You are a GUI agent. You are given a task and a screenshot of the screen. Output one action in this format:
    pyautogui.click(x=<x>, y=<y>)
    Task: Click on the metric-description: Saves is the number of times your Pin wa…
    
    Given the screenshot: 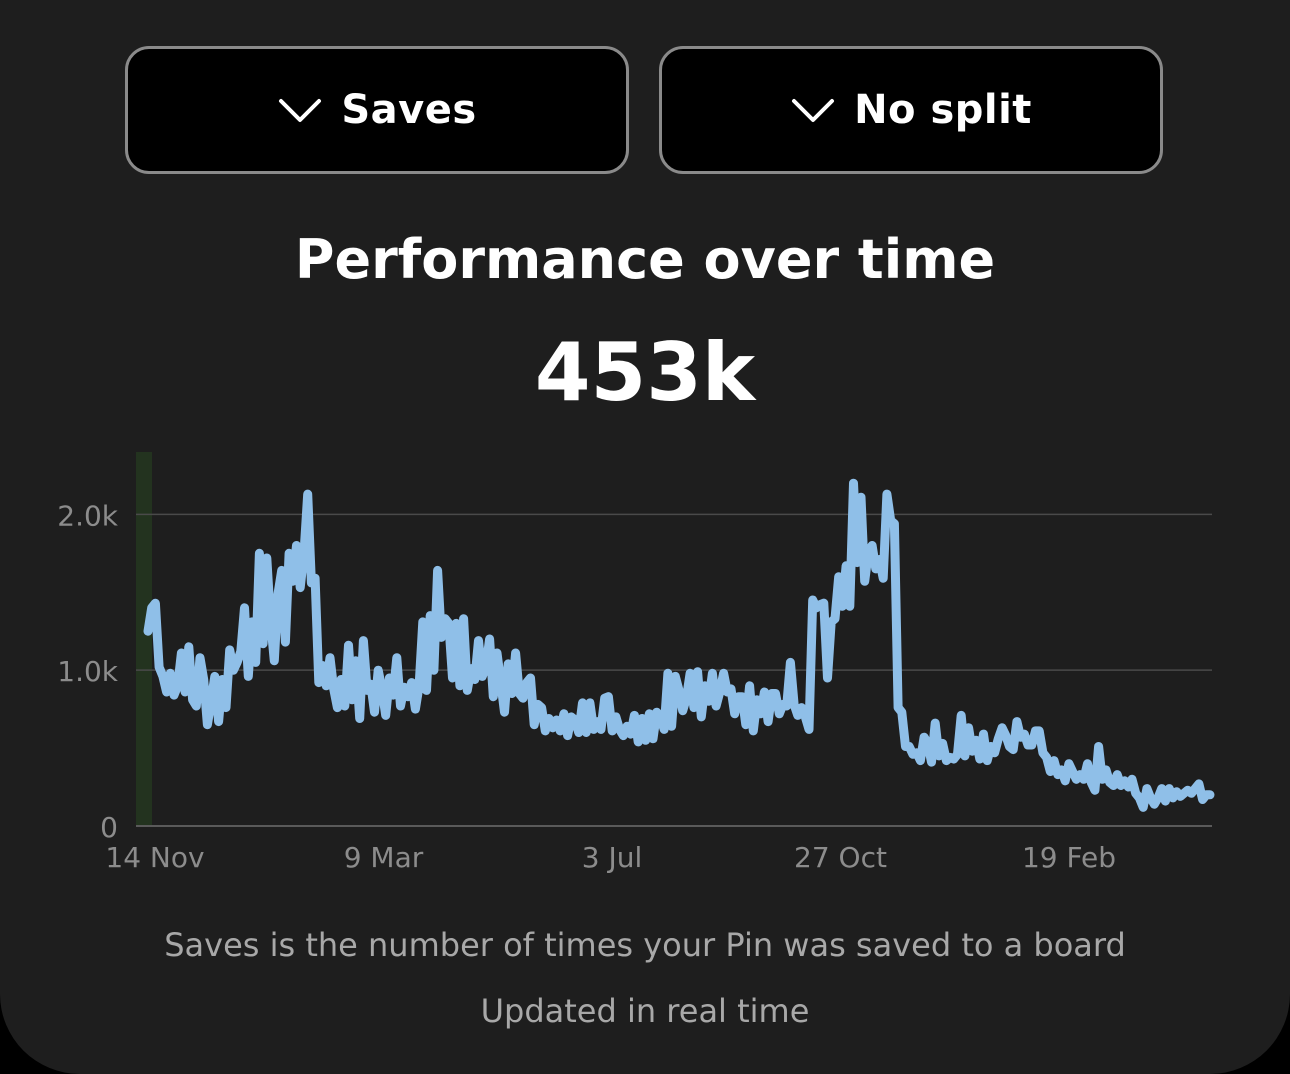 What is the action you would take?
    pyautogui.click(x=645, y=945)
    